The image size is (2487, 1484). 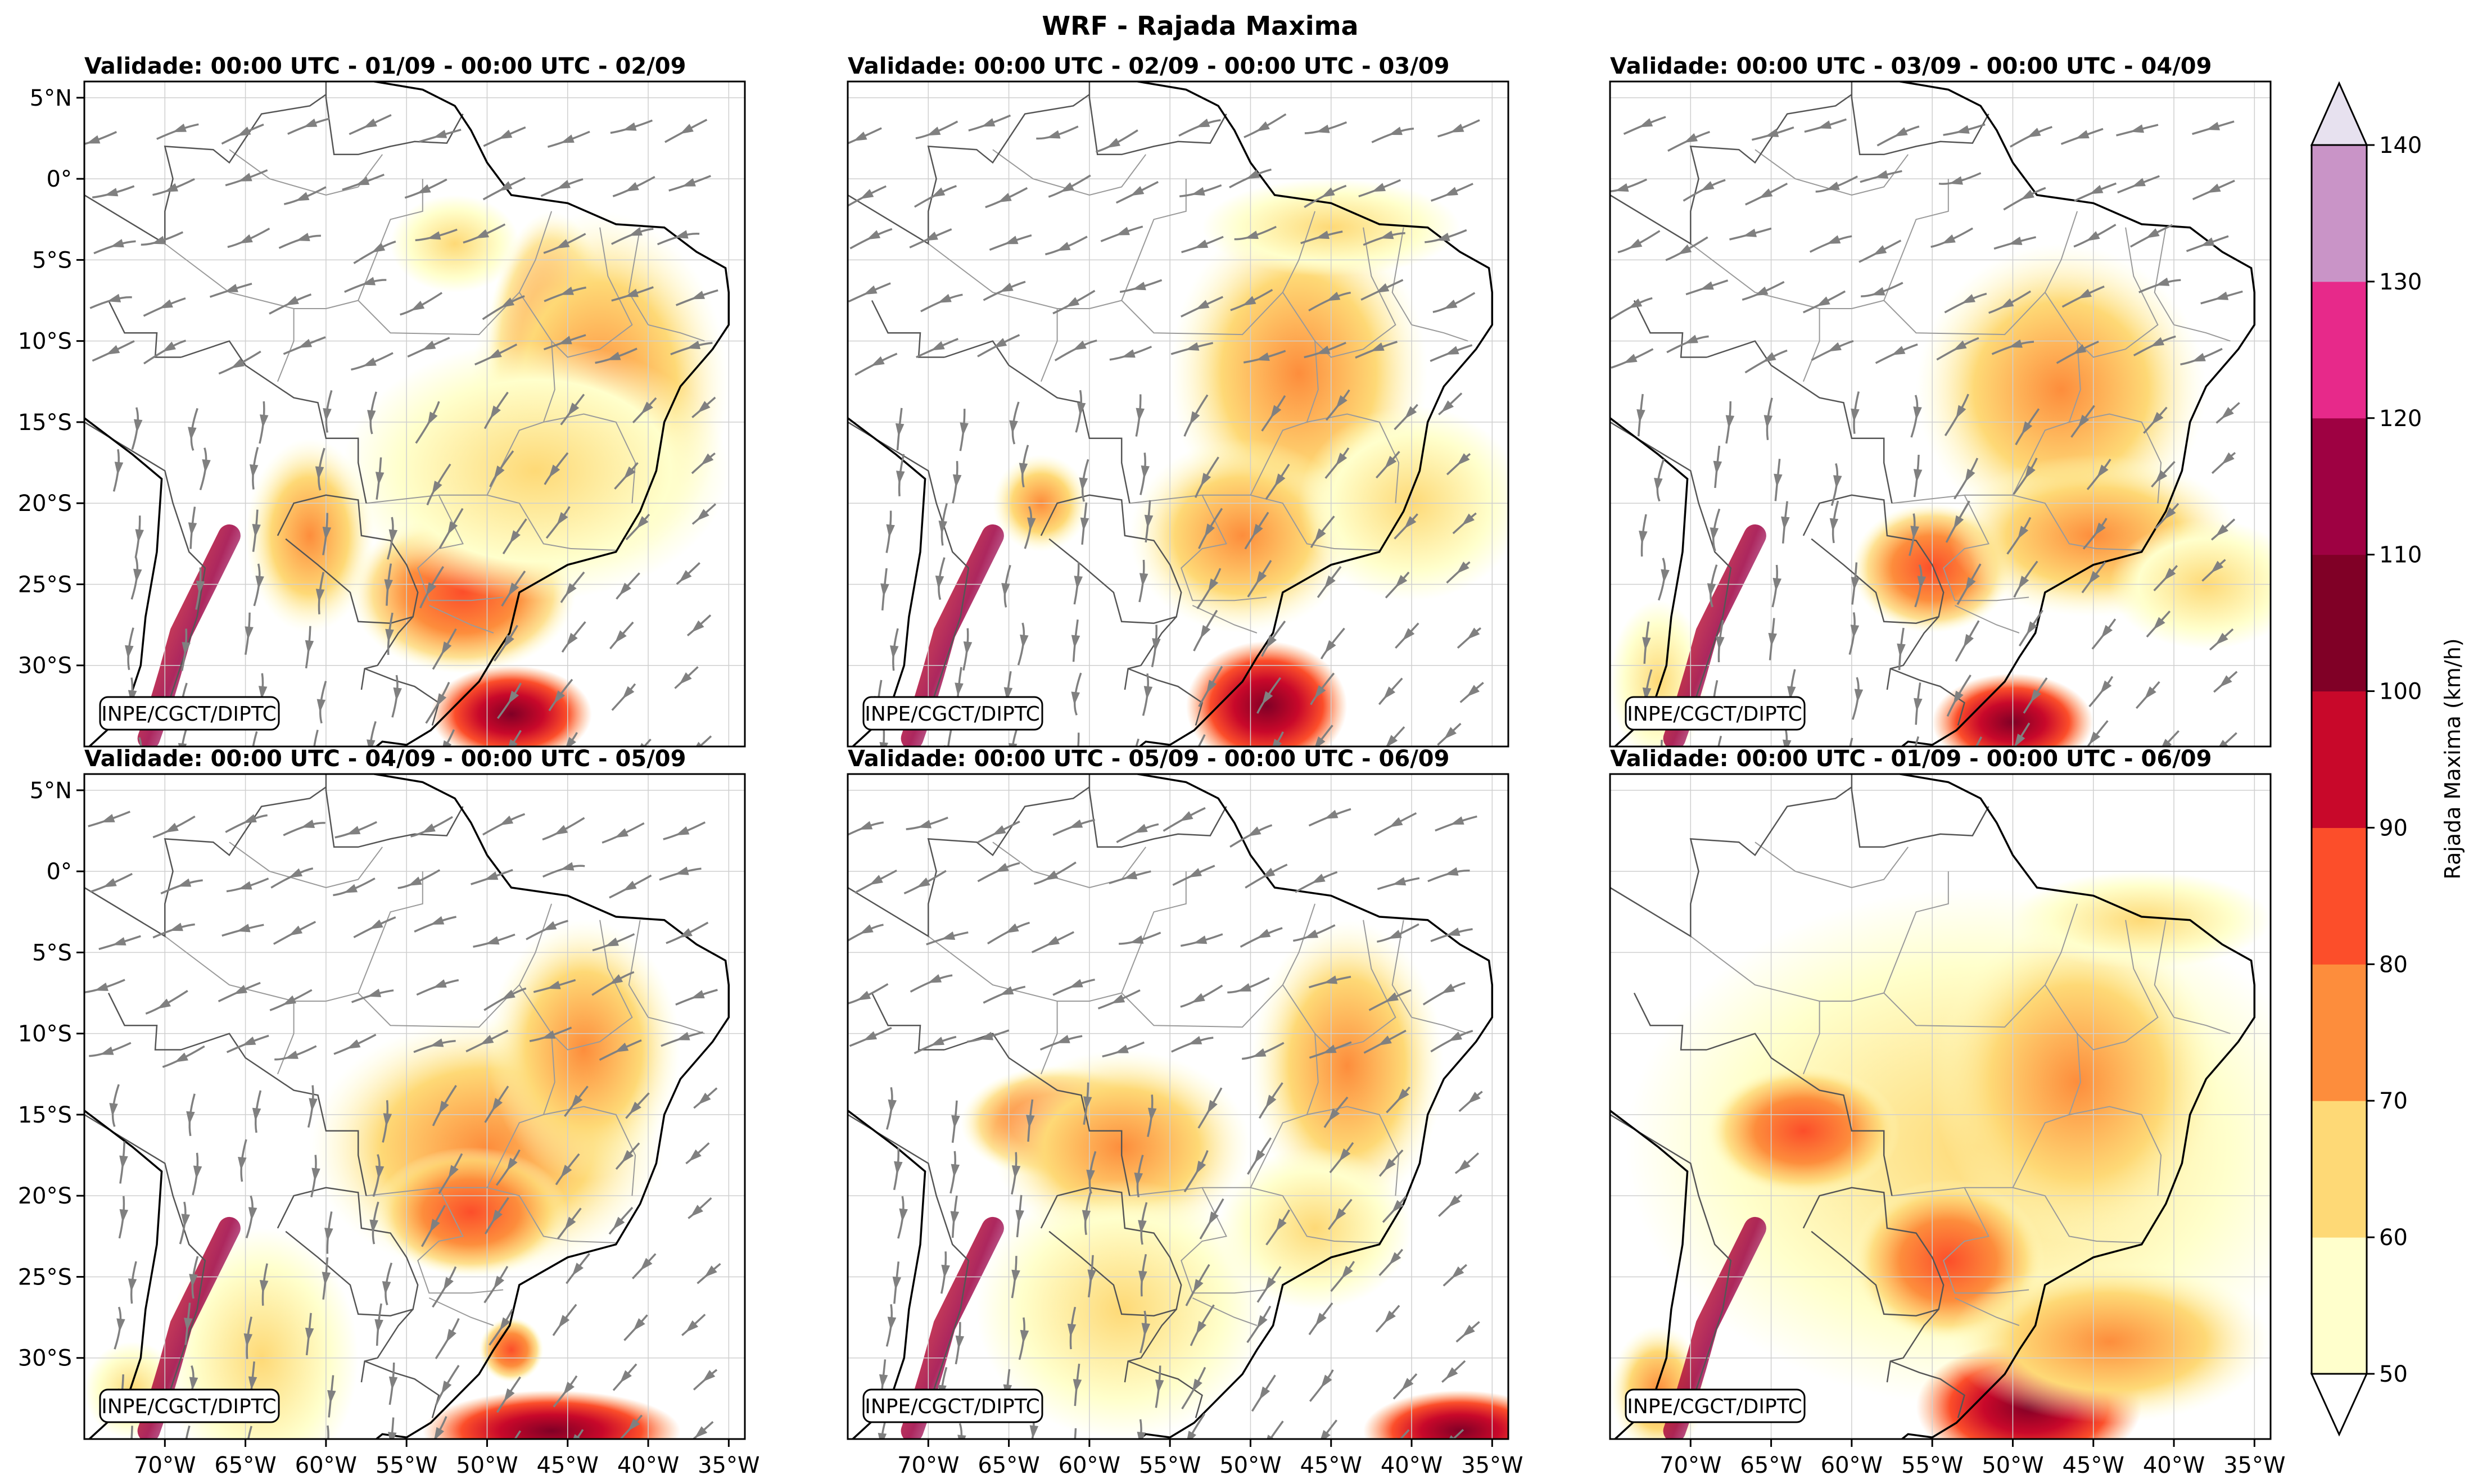 What do you see at coordinates (1715, 713) in the screenshot?
I see `credit-box` at bounding box center [1715, 713].